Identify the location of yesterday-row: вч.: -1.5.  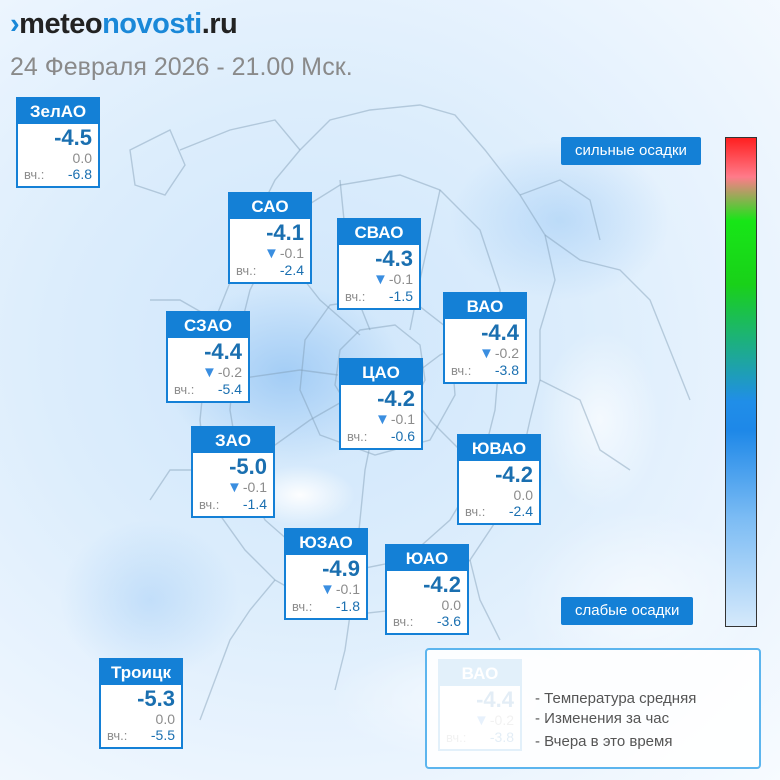
(379, 296).